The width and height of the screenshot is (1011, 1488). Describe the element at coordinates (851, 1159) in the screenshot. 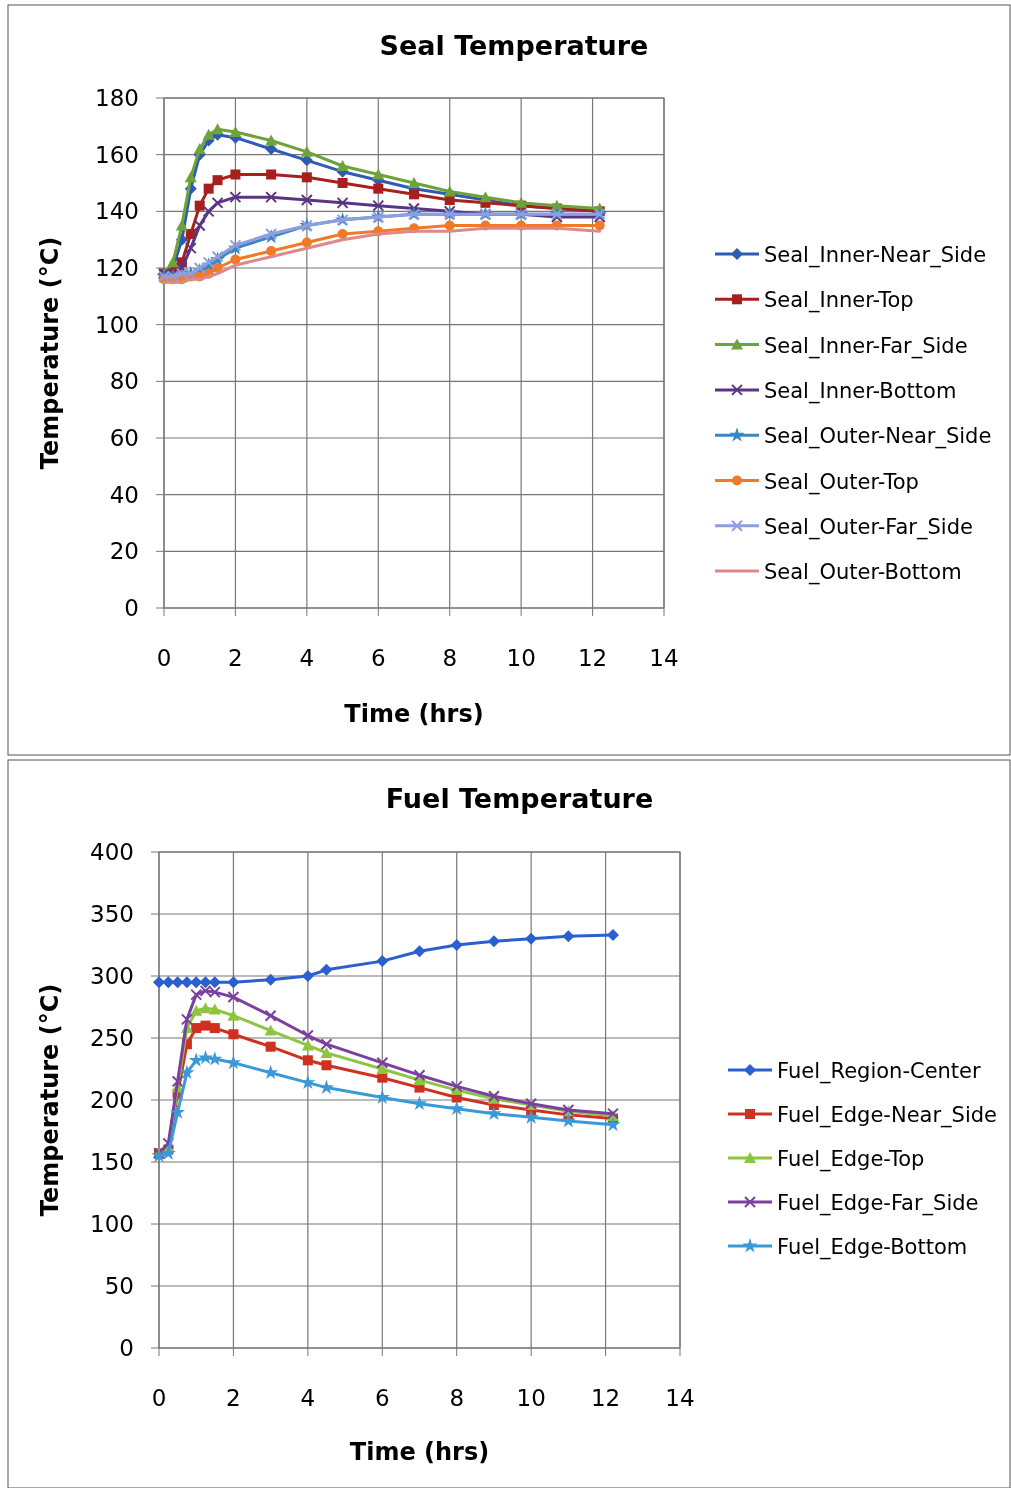

I see `legend-label: Fuel_Edge-Top` at that location.